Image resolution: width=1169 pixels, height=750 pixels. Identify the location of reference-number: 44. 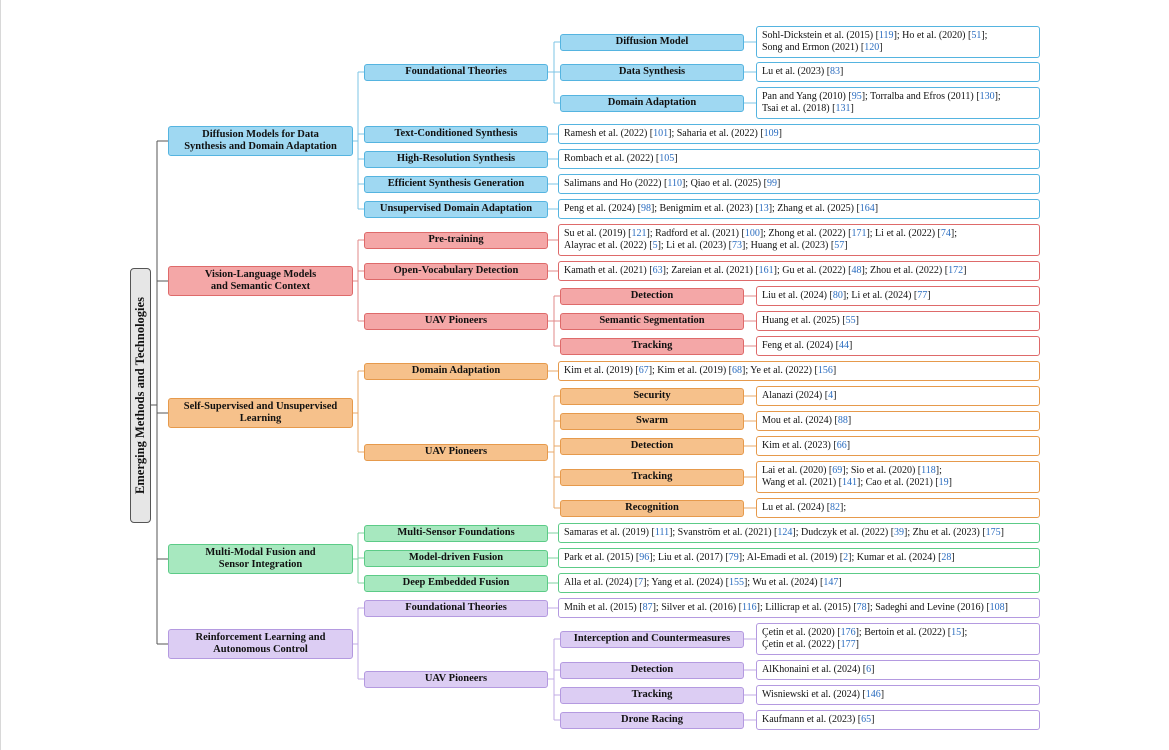
(843, 345).